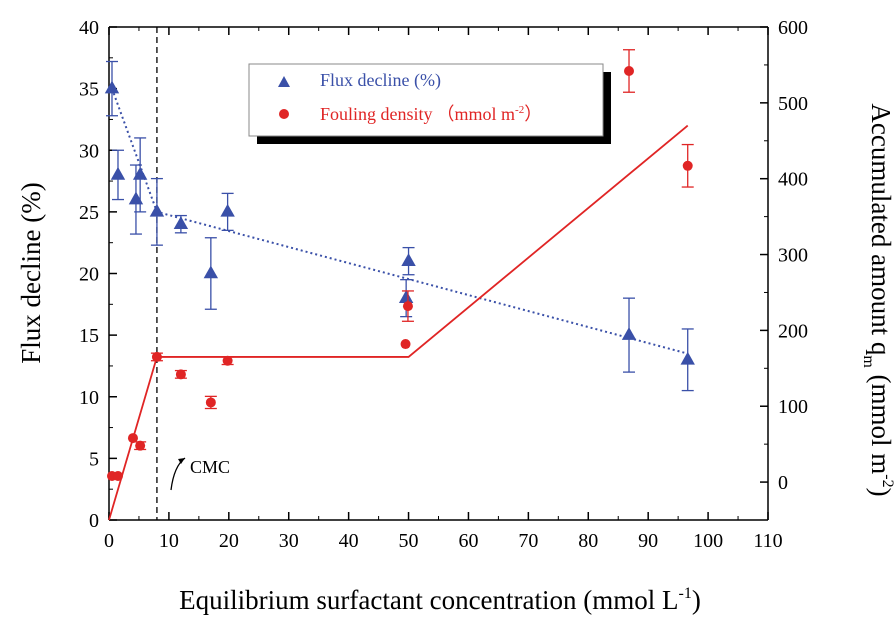  Describe the element at coordinates (178, 474) in the screenshot. I see `cmc-arrow-line` at that location.